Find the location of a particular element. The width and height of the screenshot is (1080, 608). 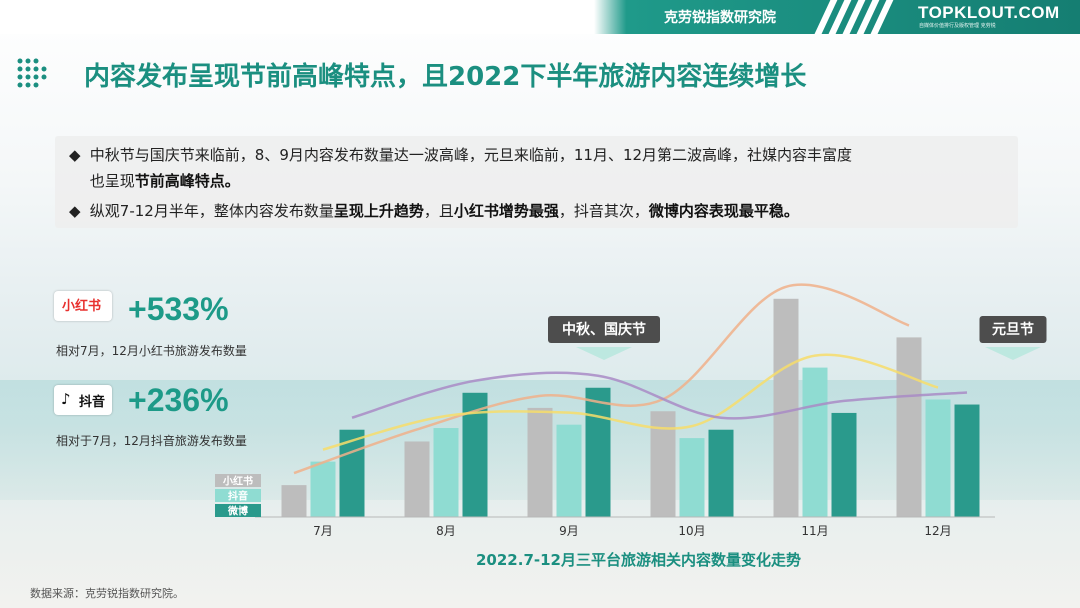

brand-subtitle: 自媒体价值排行及版权管理 克劳锐 is located at coordinates (957, 26).